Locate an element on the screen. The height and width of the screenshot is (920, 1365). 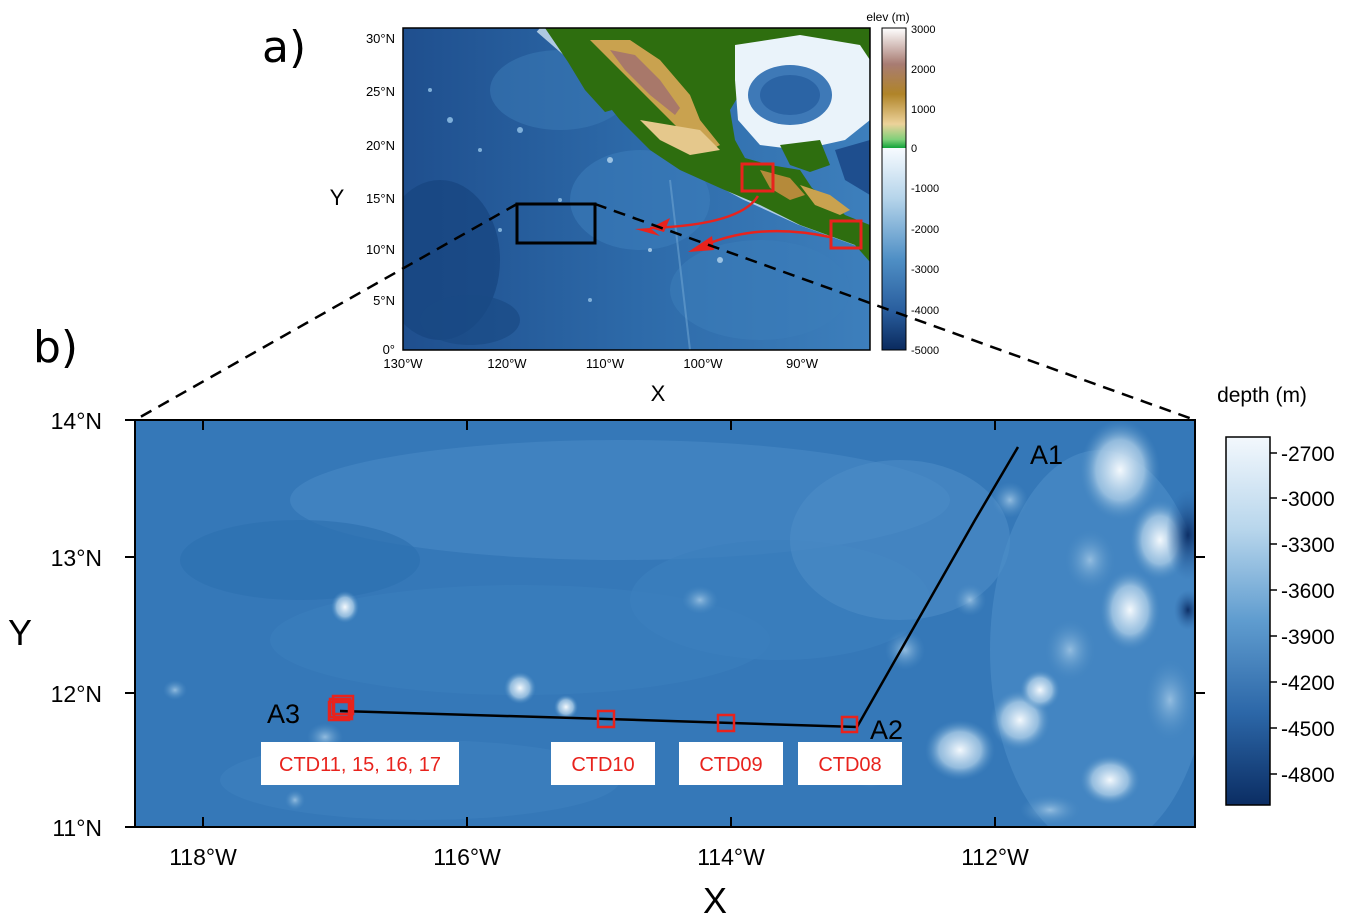
y-tick: 0° is located at coordinates (389, 349).